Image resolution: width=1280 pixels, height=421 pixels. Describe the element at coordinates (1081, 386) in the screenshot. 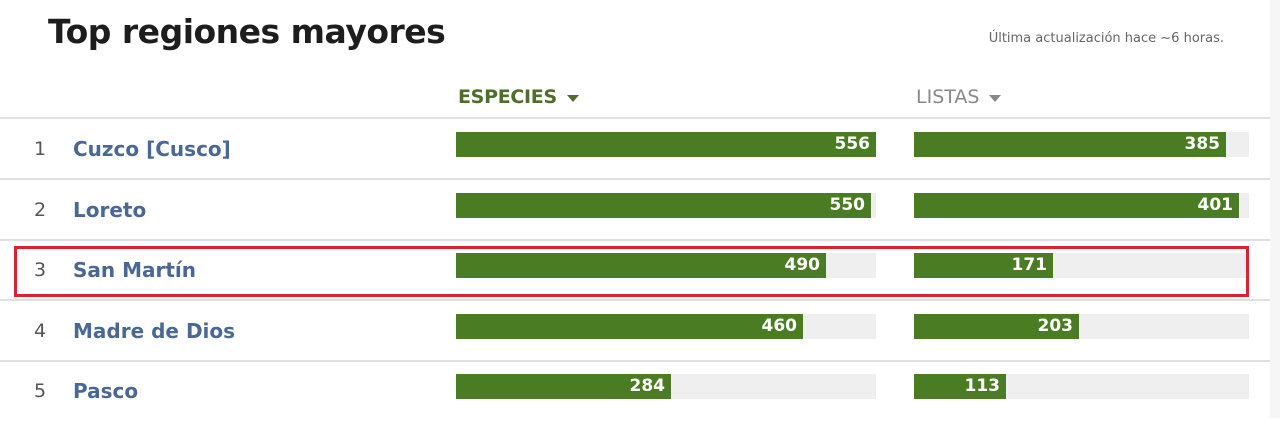

I see `listas-bar-track: 113` at that location.